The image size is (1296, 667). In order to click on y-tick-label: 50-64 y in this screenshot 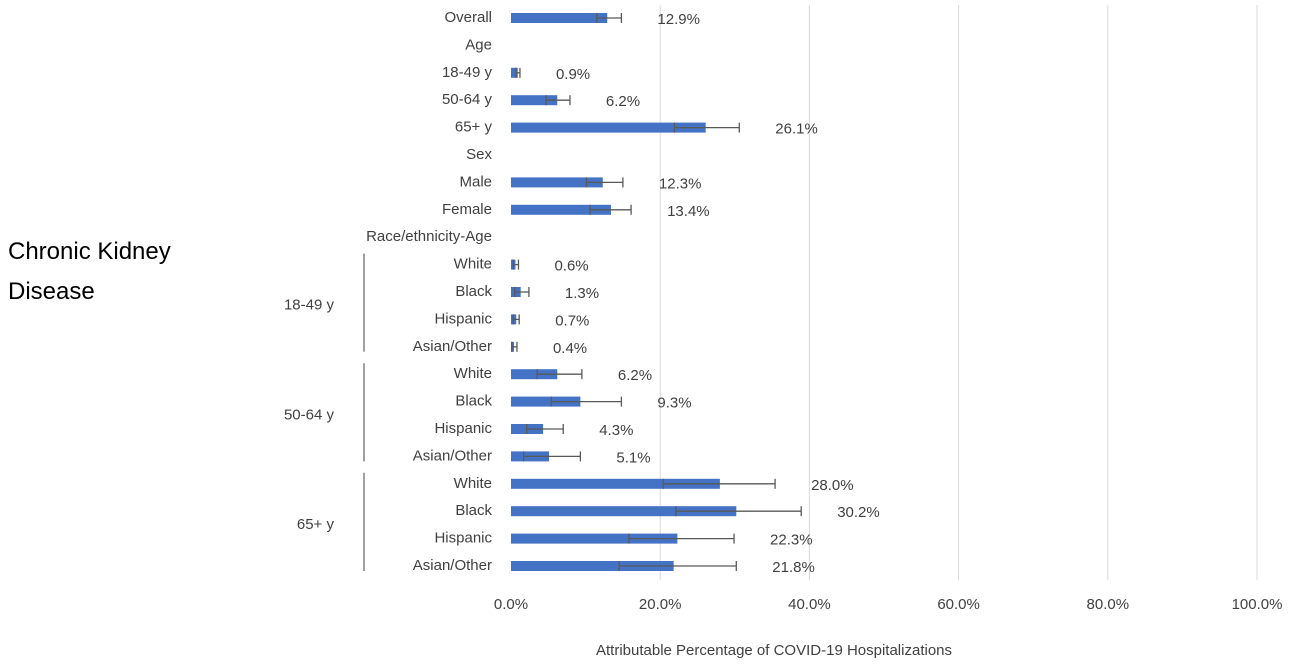, I will do `click(467, 99)`.